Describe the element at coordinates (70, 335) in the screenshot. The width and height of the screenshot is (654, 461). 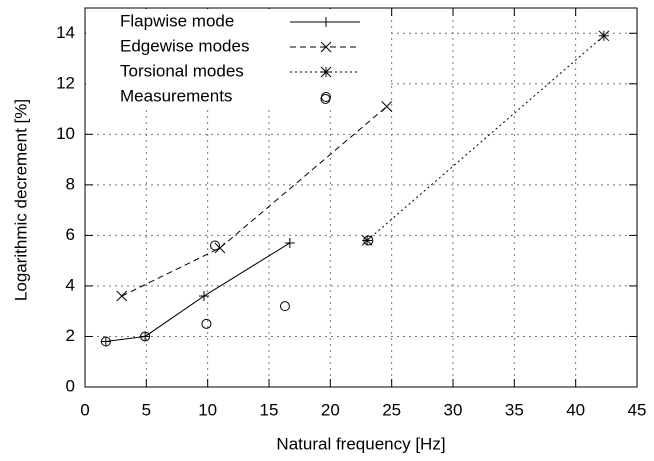
I see `y-tick-label: 2` at that location.